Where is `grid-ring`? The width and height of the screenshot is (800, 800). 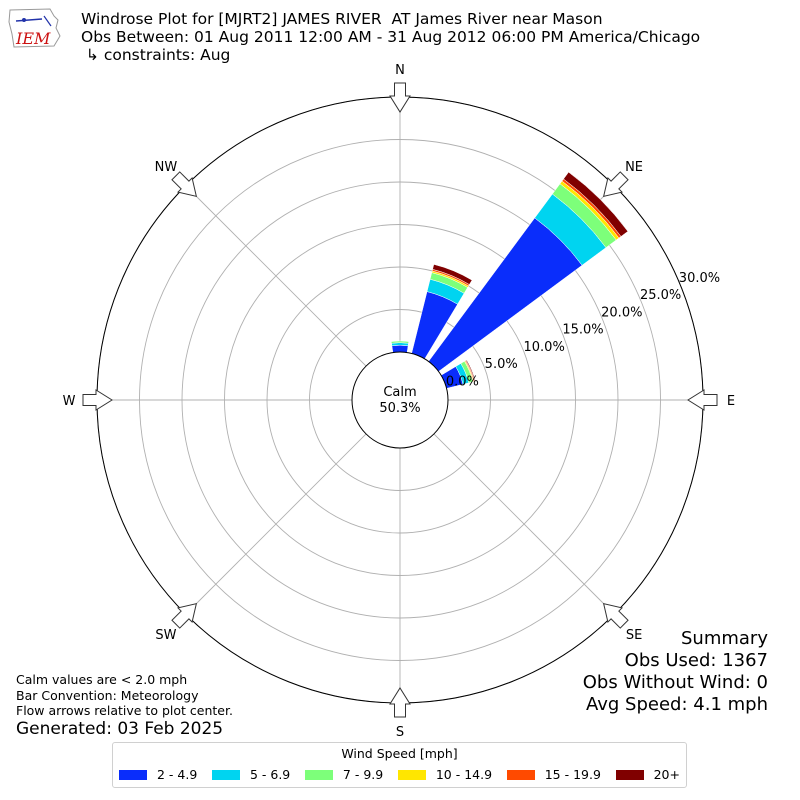
grid-ring is located at coordinates (400, 400).